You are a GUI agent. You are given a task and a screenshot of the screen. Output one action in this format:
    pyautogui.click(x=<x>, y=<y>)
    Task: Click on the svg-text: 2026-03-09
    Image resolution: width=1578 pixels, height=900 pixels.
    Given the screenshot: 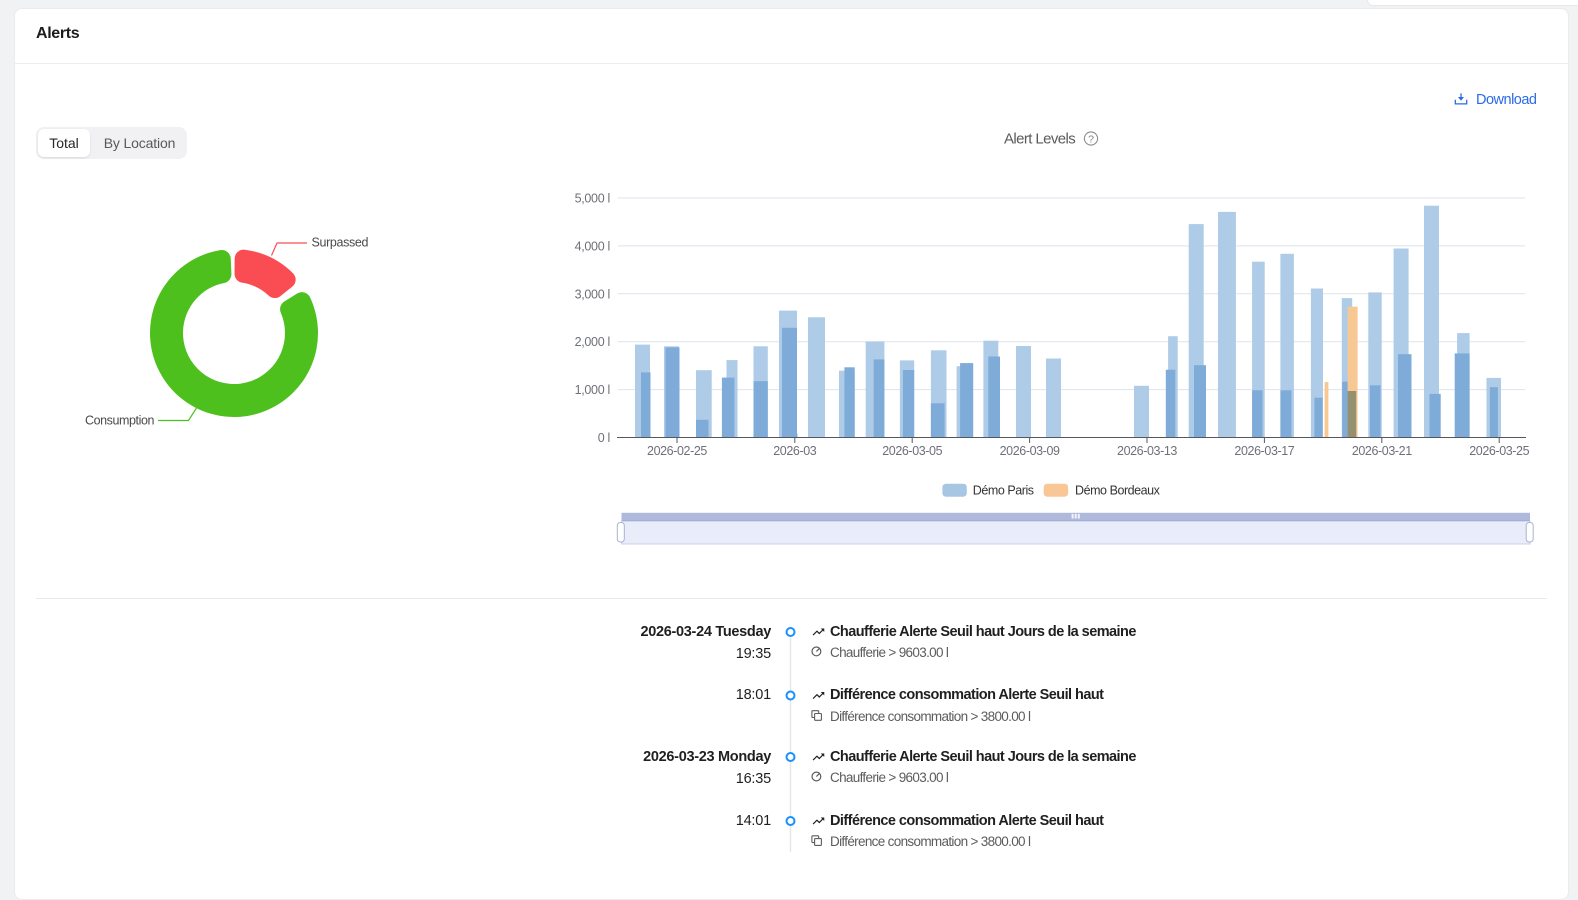 What is the action you would take?
    pyautogui.click(x=1030, y=451)
    